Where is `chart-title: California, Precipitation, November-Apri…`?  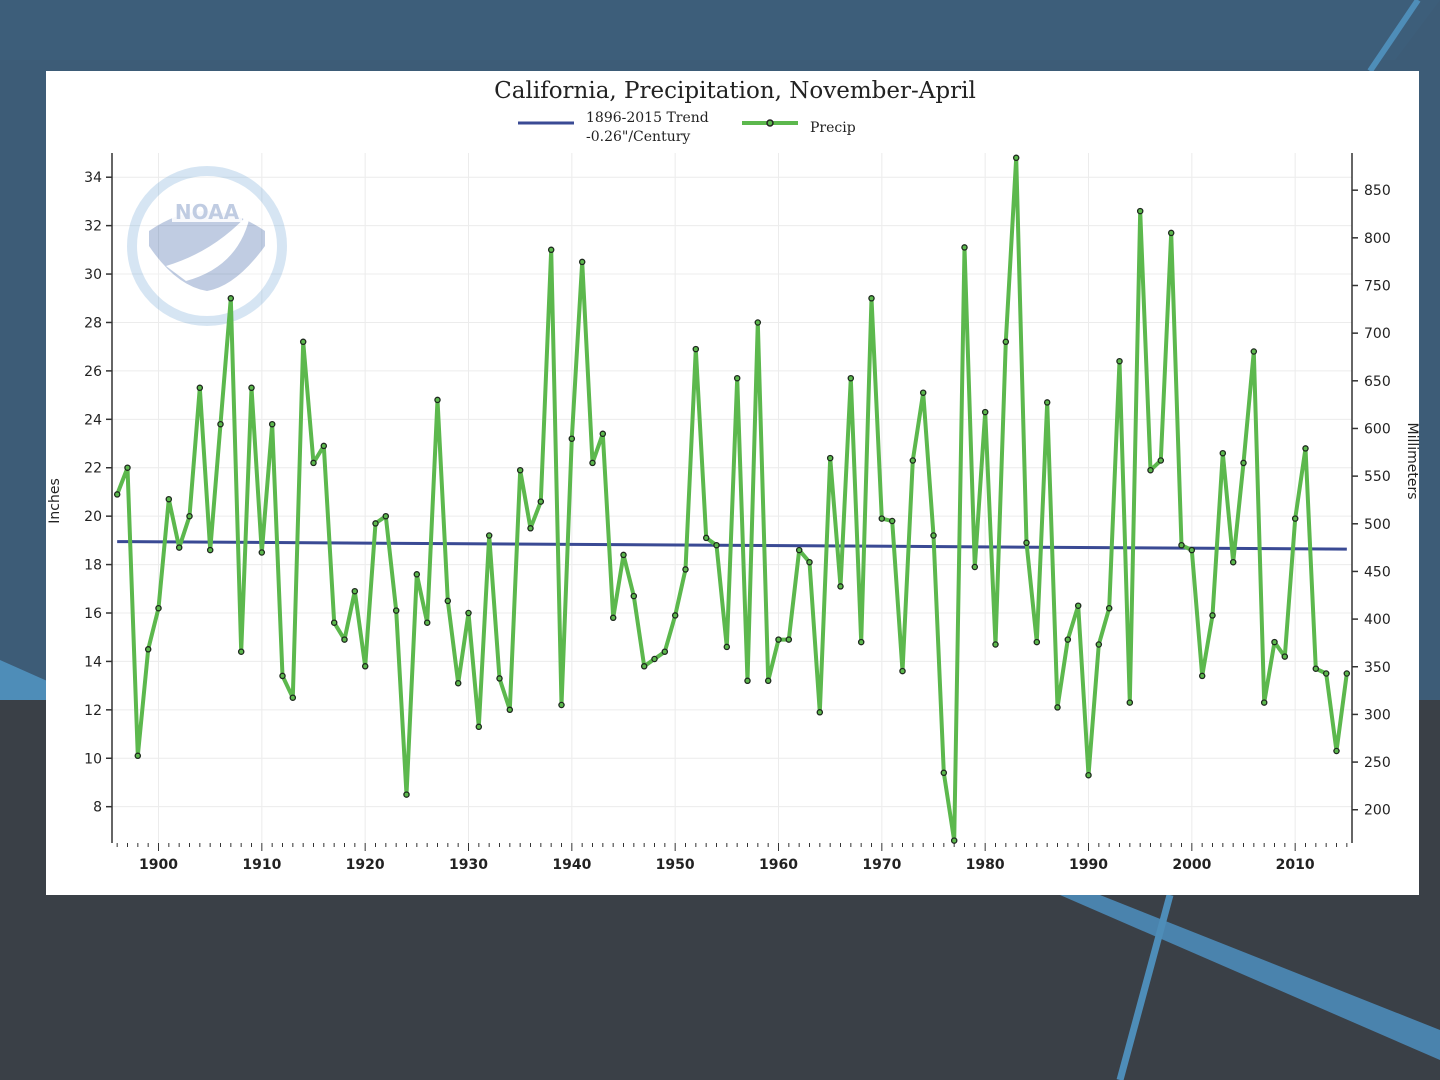
chart-title: California, Precipitation, November-Apri… is located at coordinates (735, 91).